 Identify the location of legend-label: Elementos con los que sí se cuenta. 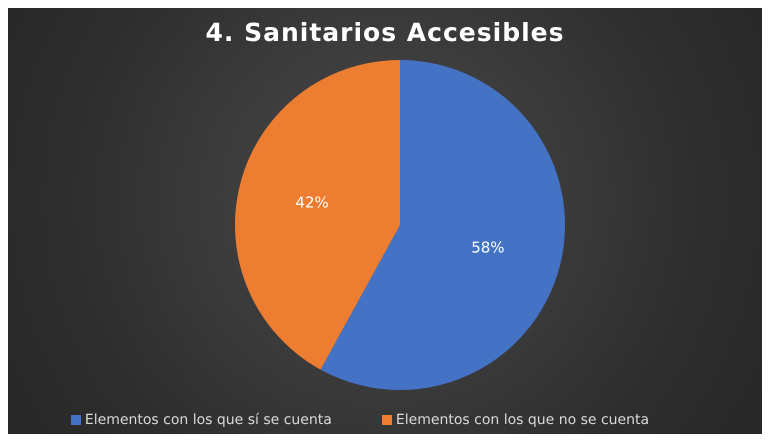
(208, 420).